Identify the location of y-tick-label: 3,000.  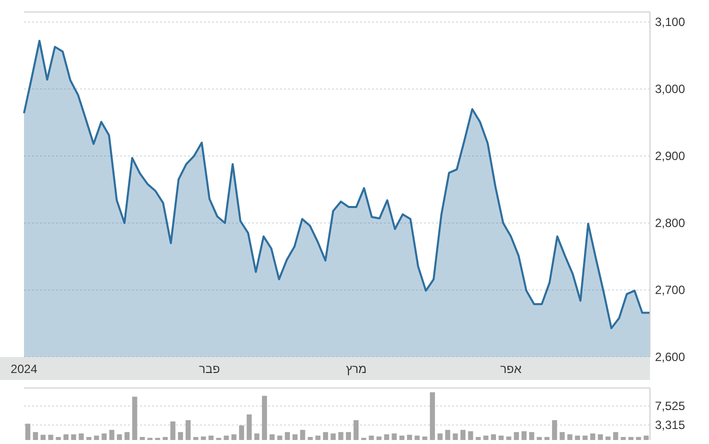
(670, 89).